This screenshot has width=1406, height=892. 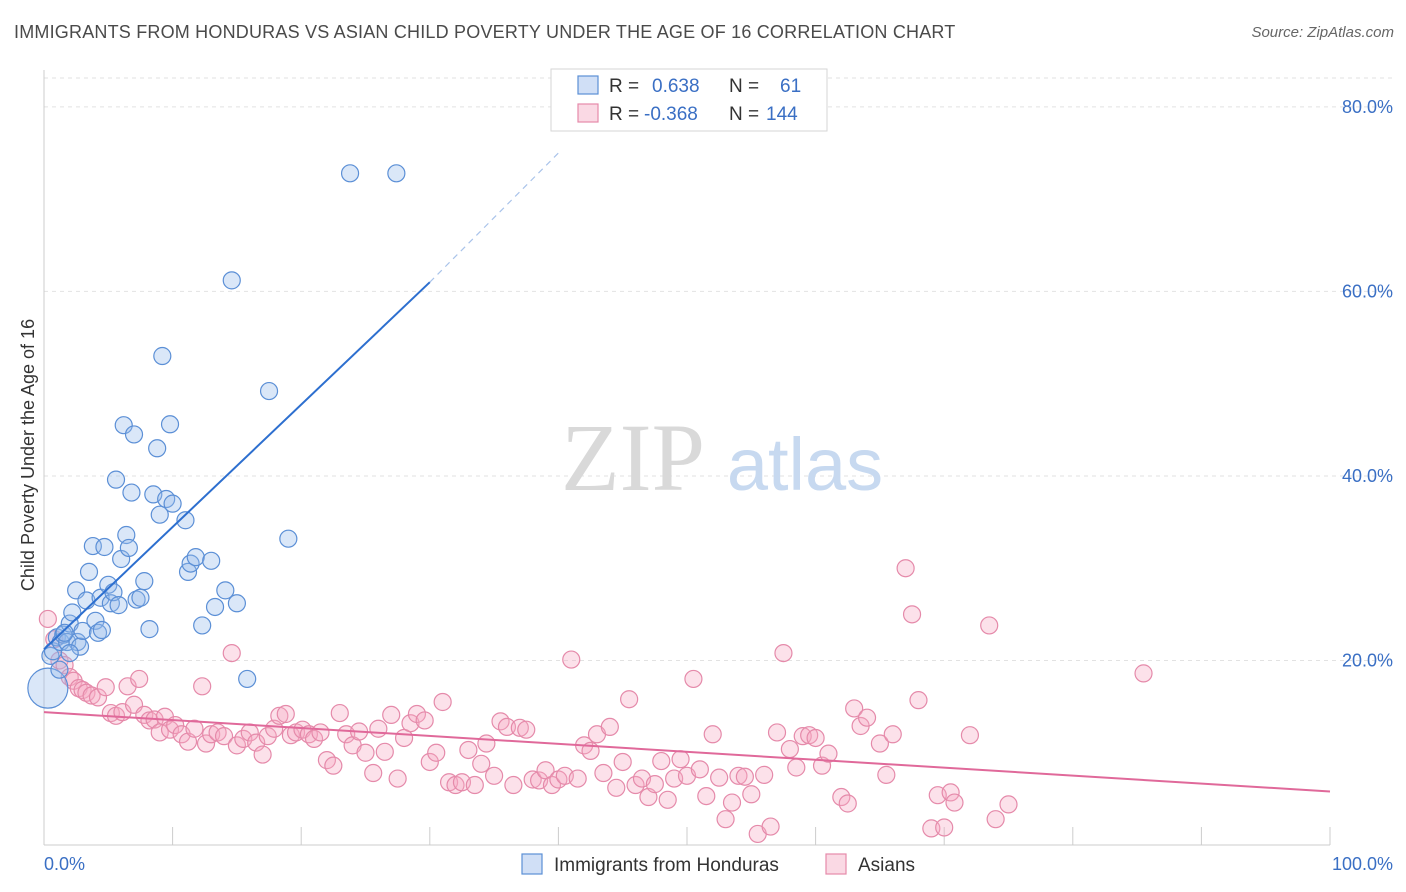 I want to click on y-tick-label: 20.0%, so click(x=1367, y=660).